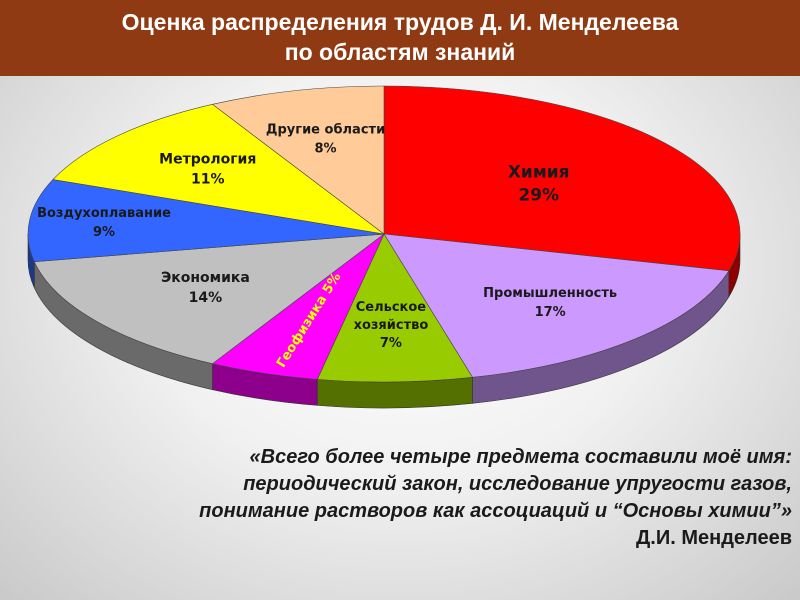  Describe the element at coordinates (104, 232) in the screenshot. I see `pie-label-5-1: 9%` at that location.